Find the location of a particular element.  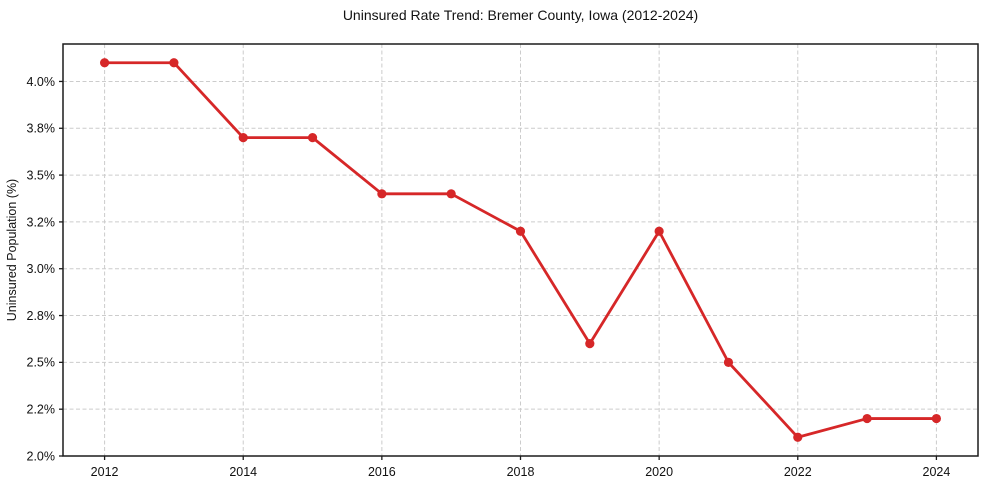

data-point-2015 is located at coordinates (312, 138).